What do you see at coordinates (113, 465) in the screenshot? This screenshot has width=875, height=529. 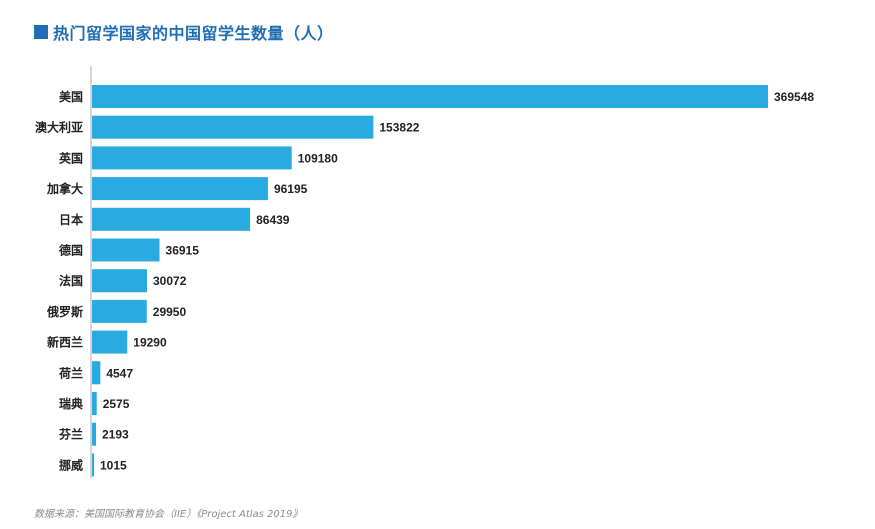 I see `data-label: 1015` at bounding box center [113, 465].